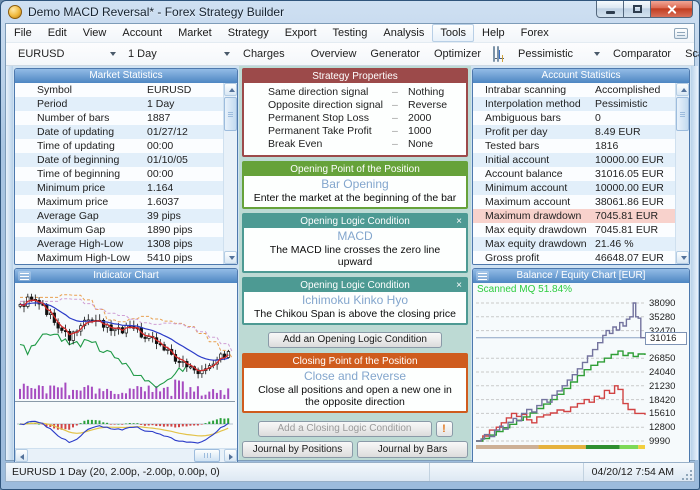 The height and width of the screenshot is (490, 700). What do you see at coordinates (637, 9) in the screenshot?
I see `maximize-button` at bounding box center [637, 9].